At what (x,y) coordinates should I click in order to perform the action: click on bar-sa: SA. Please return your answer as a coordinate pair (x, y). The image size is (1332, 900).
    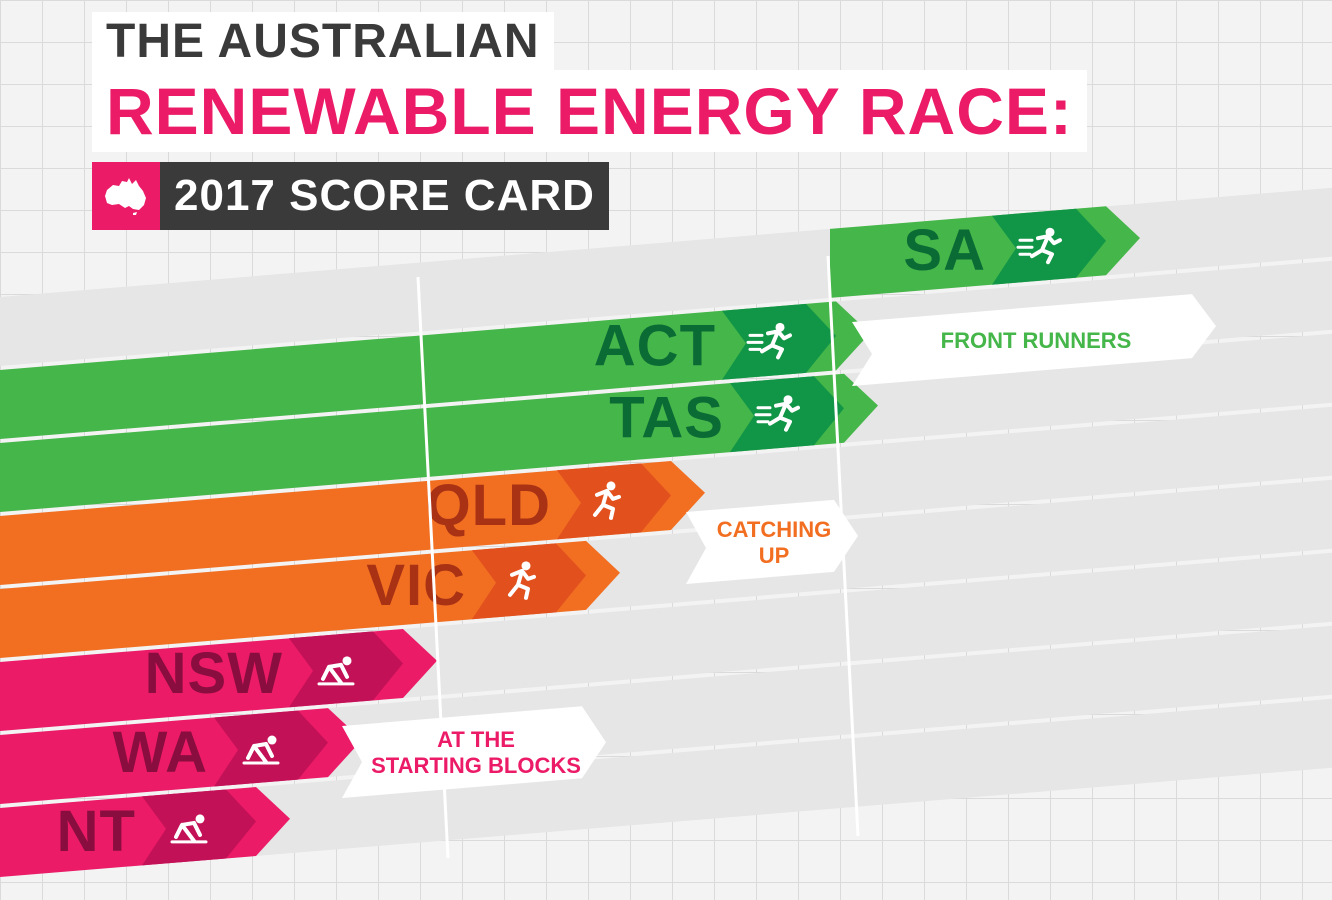
    Looking at the image, I should click on (985, 252).